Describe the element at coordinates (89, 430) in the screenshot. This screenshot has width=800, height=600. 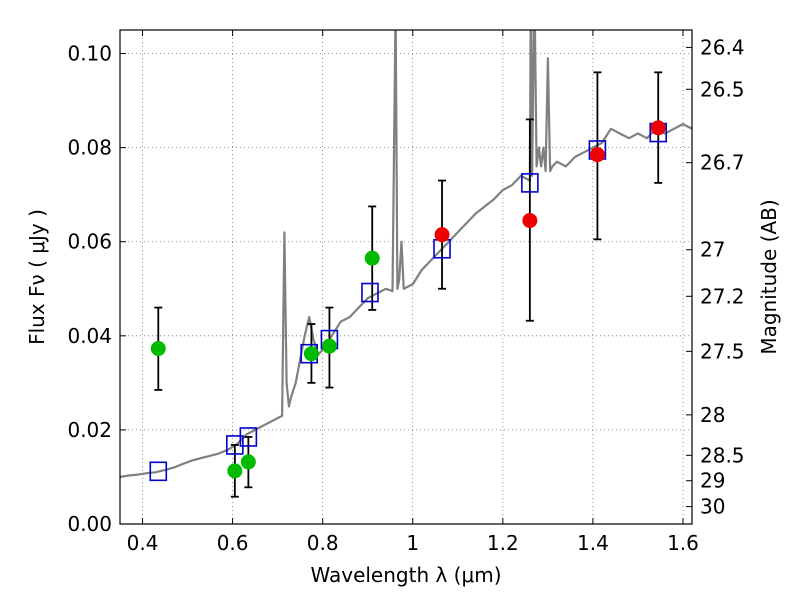
I see `y-tick-label: 0.02` at that location.